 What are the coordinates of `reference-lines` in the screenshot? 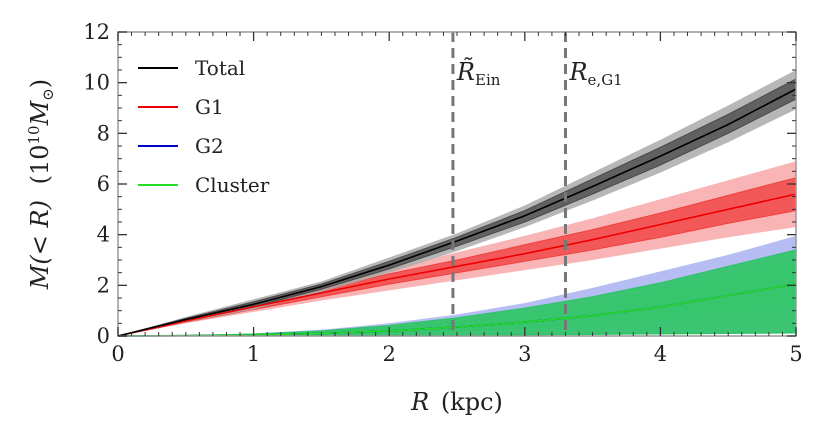 It's located at (509, 184).